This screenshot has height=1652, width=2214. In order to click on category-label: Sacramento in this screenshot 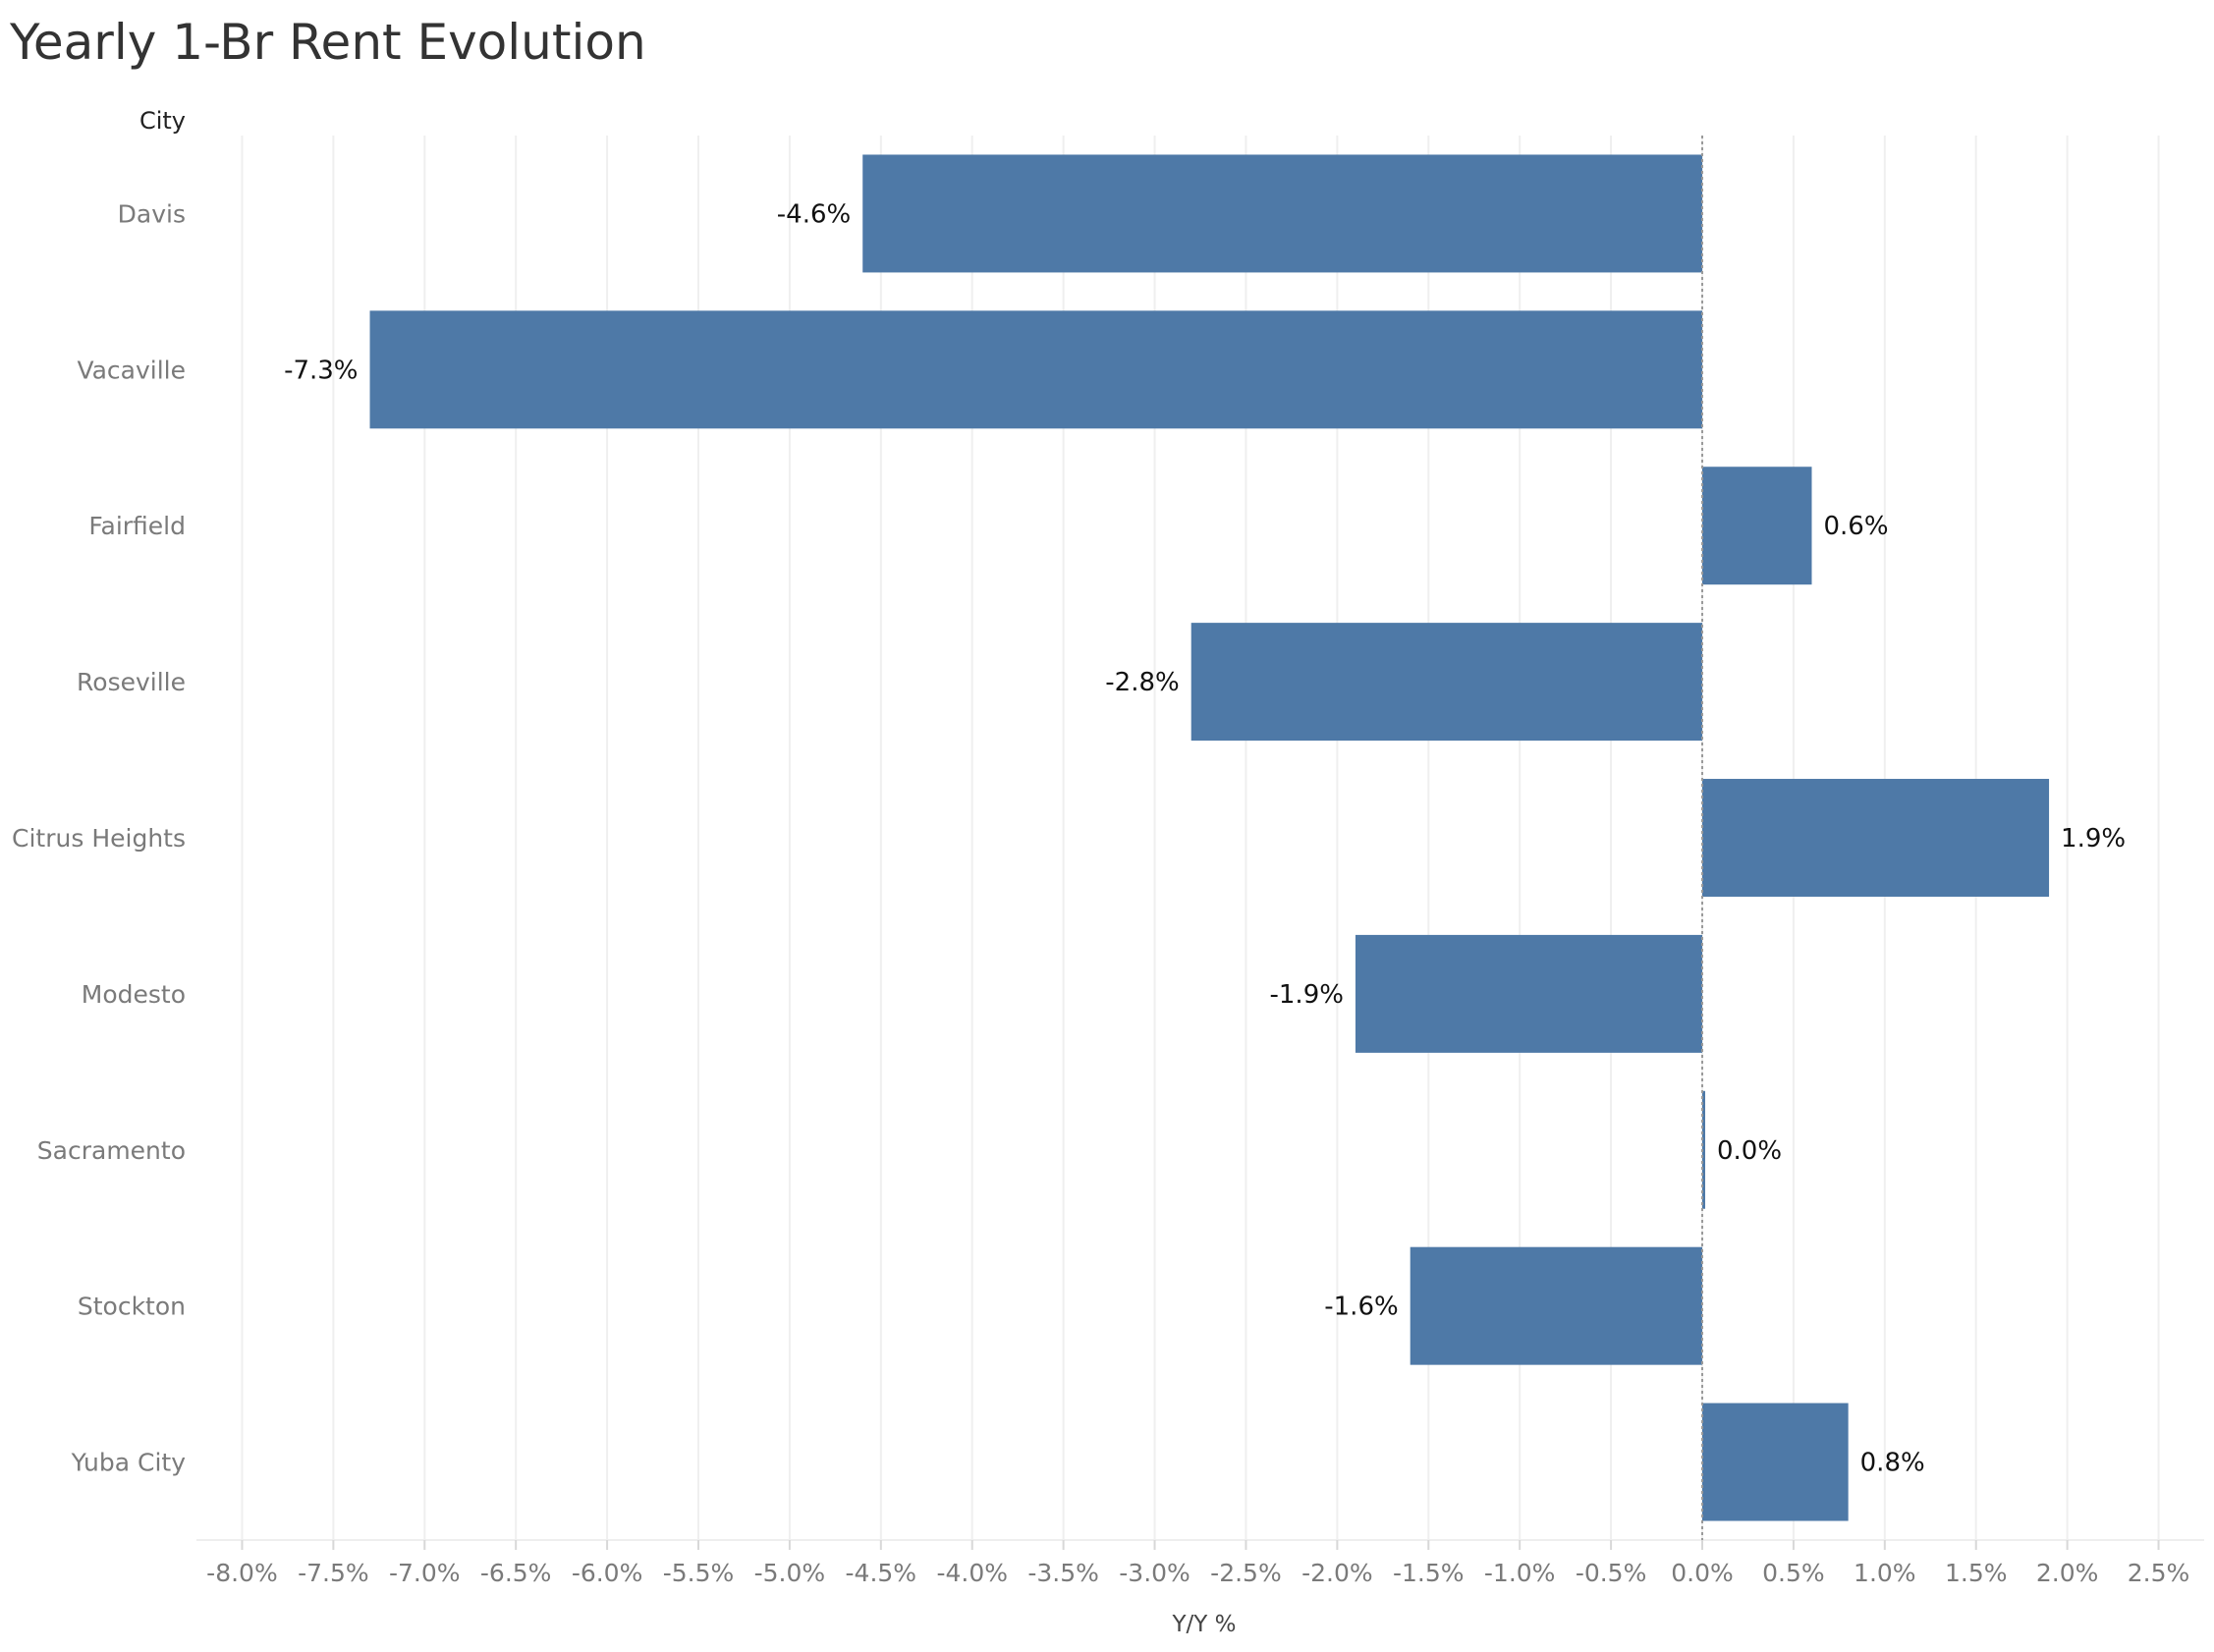, I will do `click(111, 1151)`.